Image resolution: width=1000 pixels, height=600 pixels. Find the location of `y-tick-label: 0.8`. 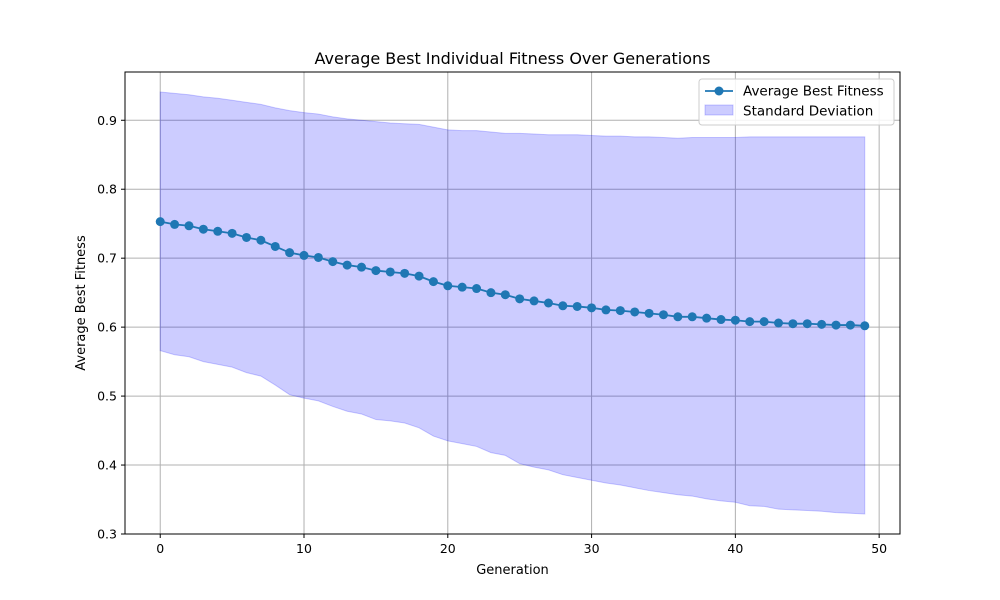

y-tick-label: 0.8 is located at coordinates (107, 189).